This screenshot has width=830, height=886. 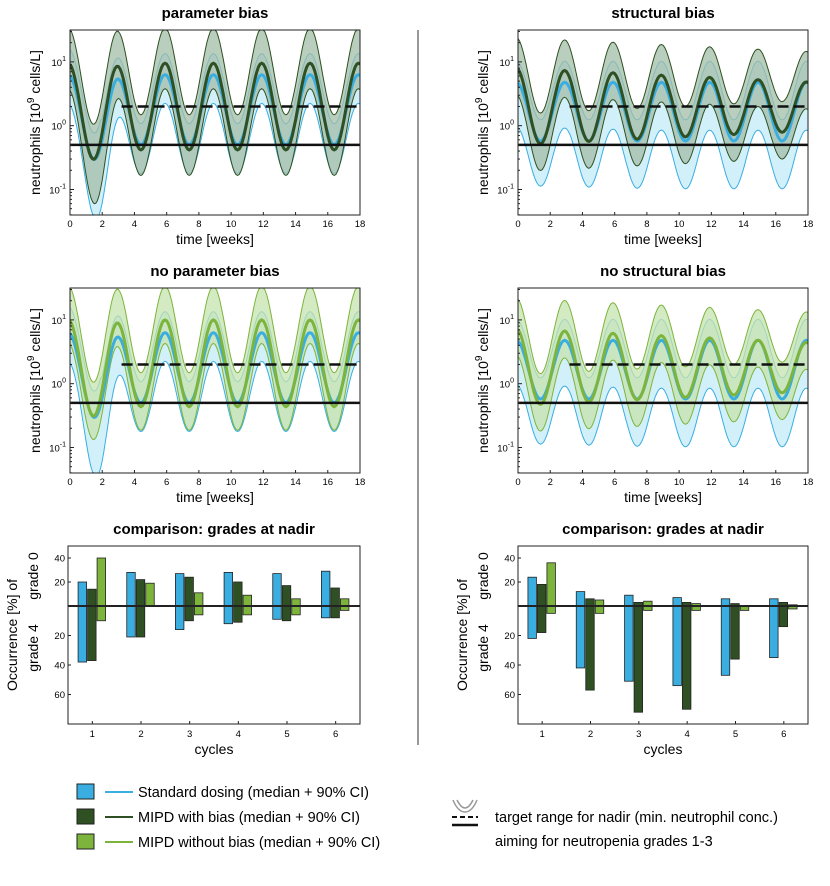 I want to click on y-tick-label: 20, so click(x=59, y=583).